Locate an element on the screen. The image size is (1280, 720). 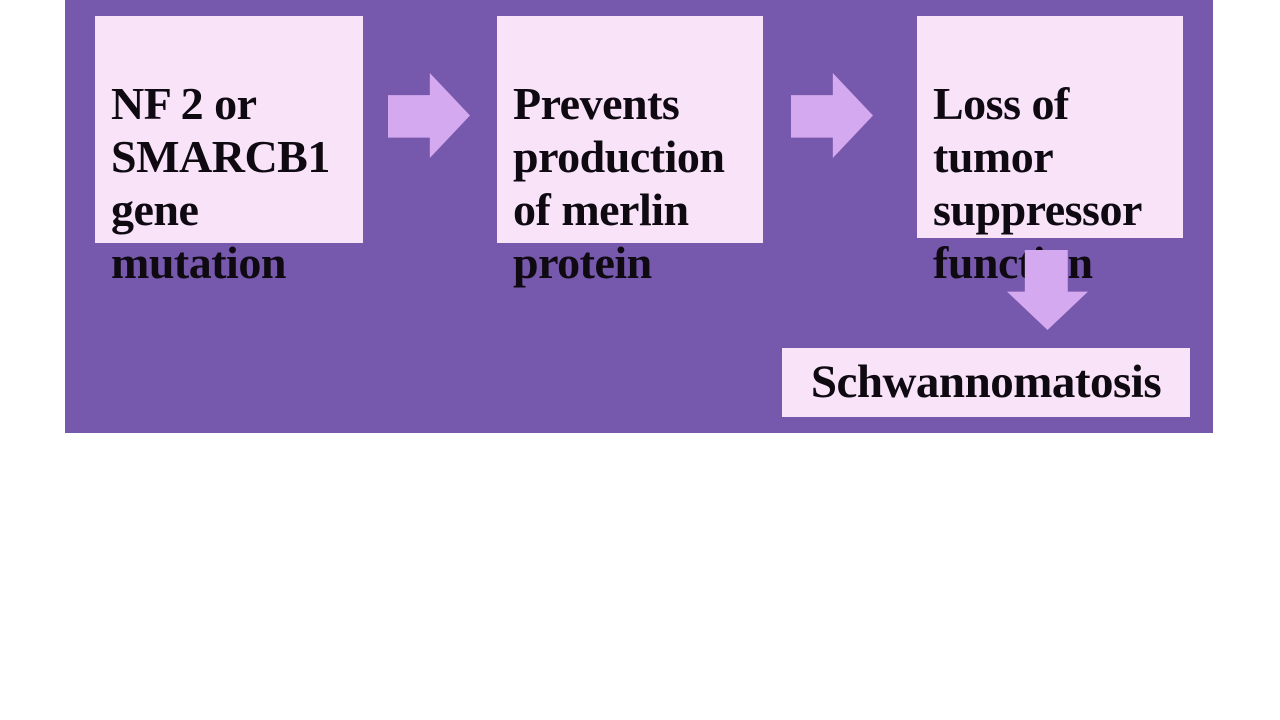
flow-box-gene-mutation: NF 2 or SMARCB1 gene mutation is located at coordinates (229, 152).